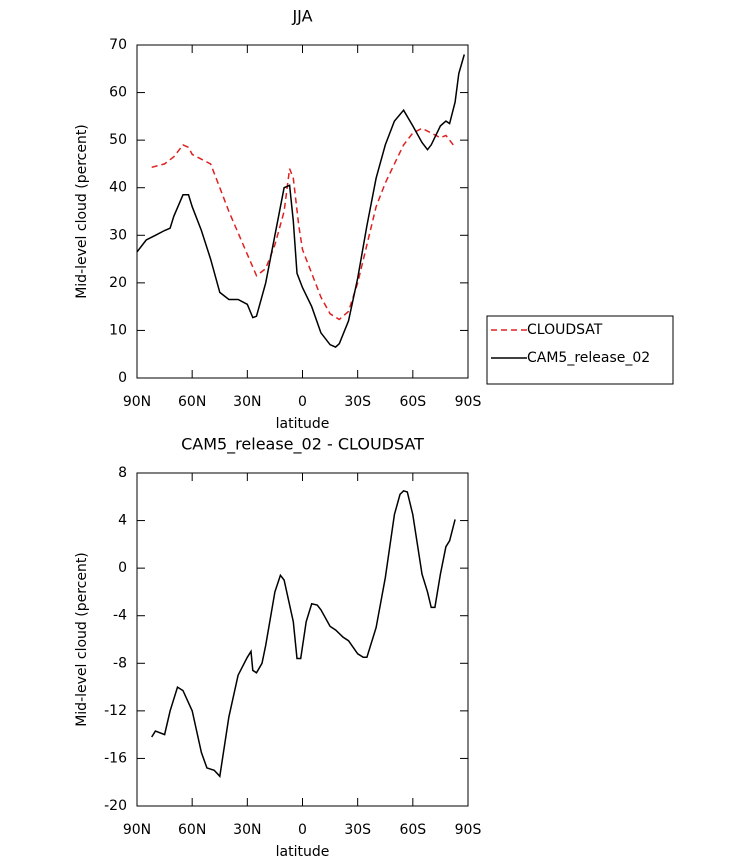 This screenshot has width=733, height=866. Describe the element at coordinates (118, 93) in the screenshot. I see `y-tick-label: 60` at that location.